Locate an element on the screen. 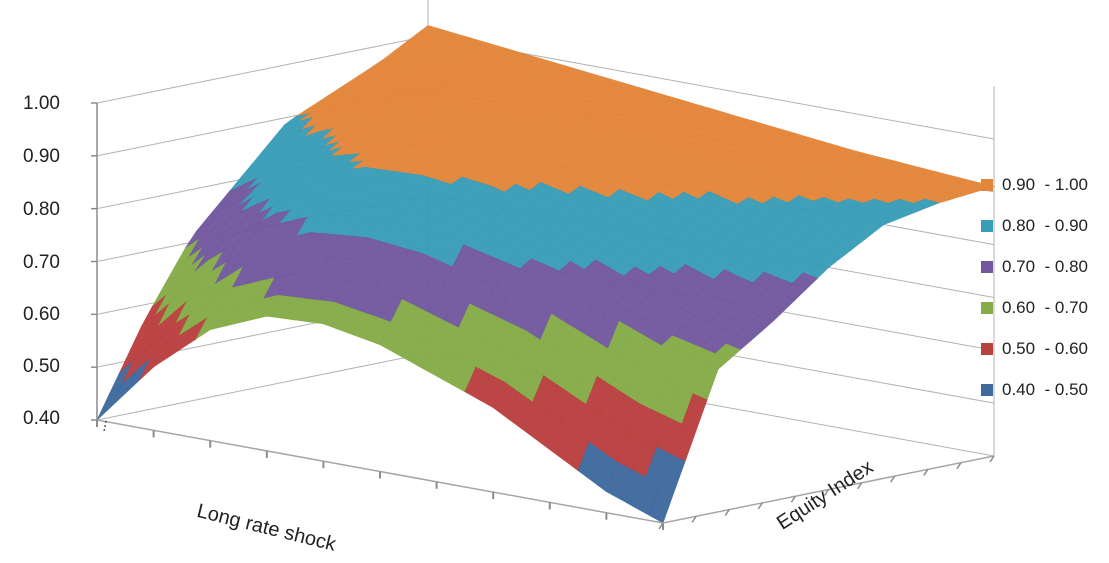  legend-item: 0.80 - 0.90 is located at coordinates (1034, 226).